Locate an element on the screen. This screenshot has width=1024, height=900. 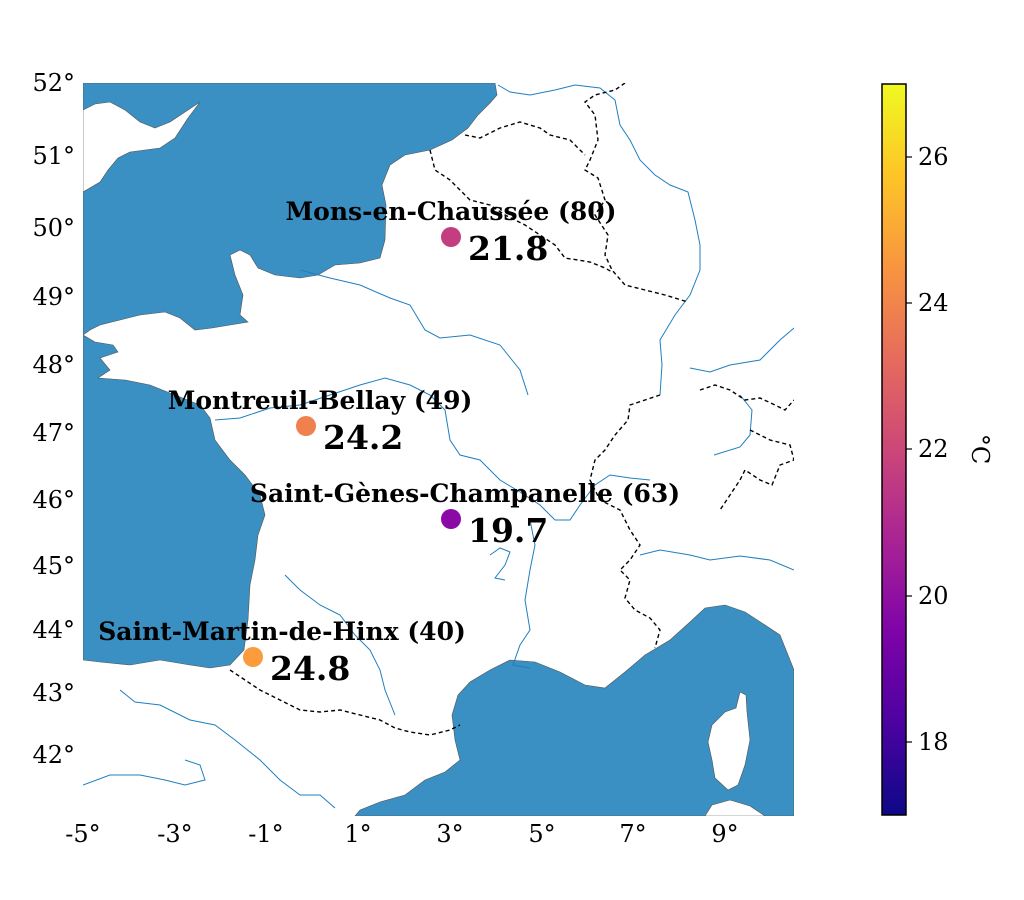
station-montreuil-bellay: Montreuil-Bellay (49) 24.2 is located at coordinates (320, 421).